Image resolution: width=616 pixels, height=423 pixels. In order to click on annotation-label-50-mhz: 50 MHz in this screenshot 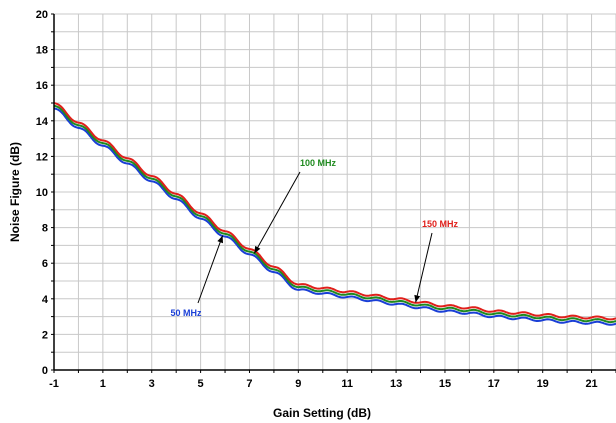, I will do `click(186, 313)`.